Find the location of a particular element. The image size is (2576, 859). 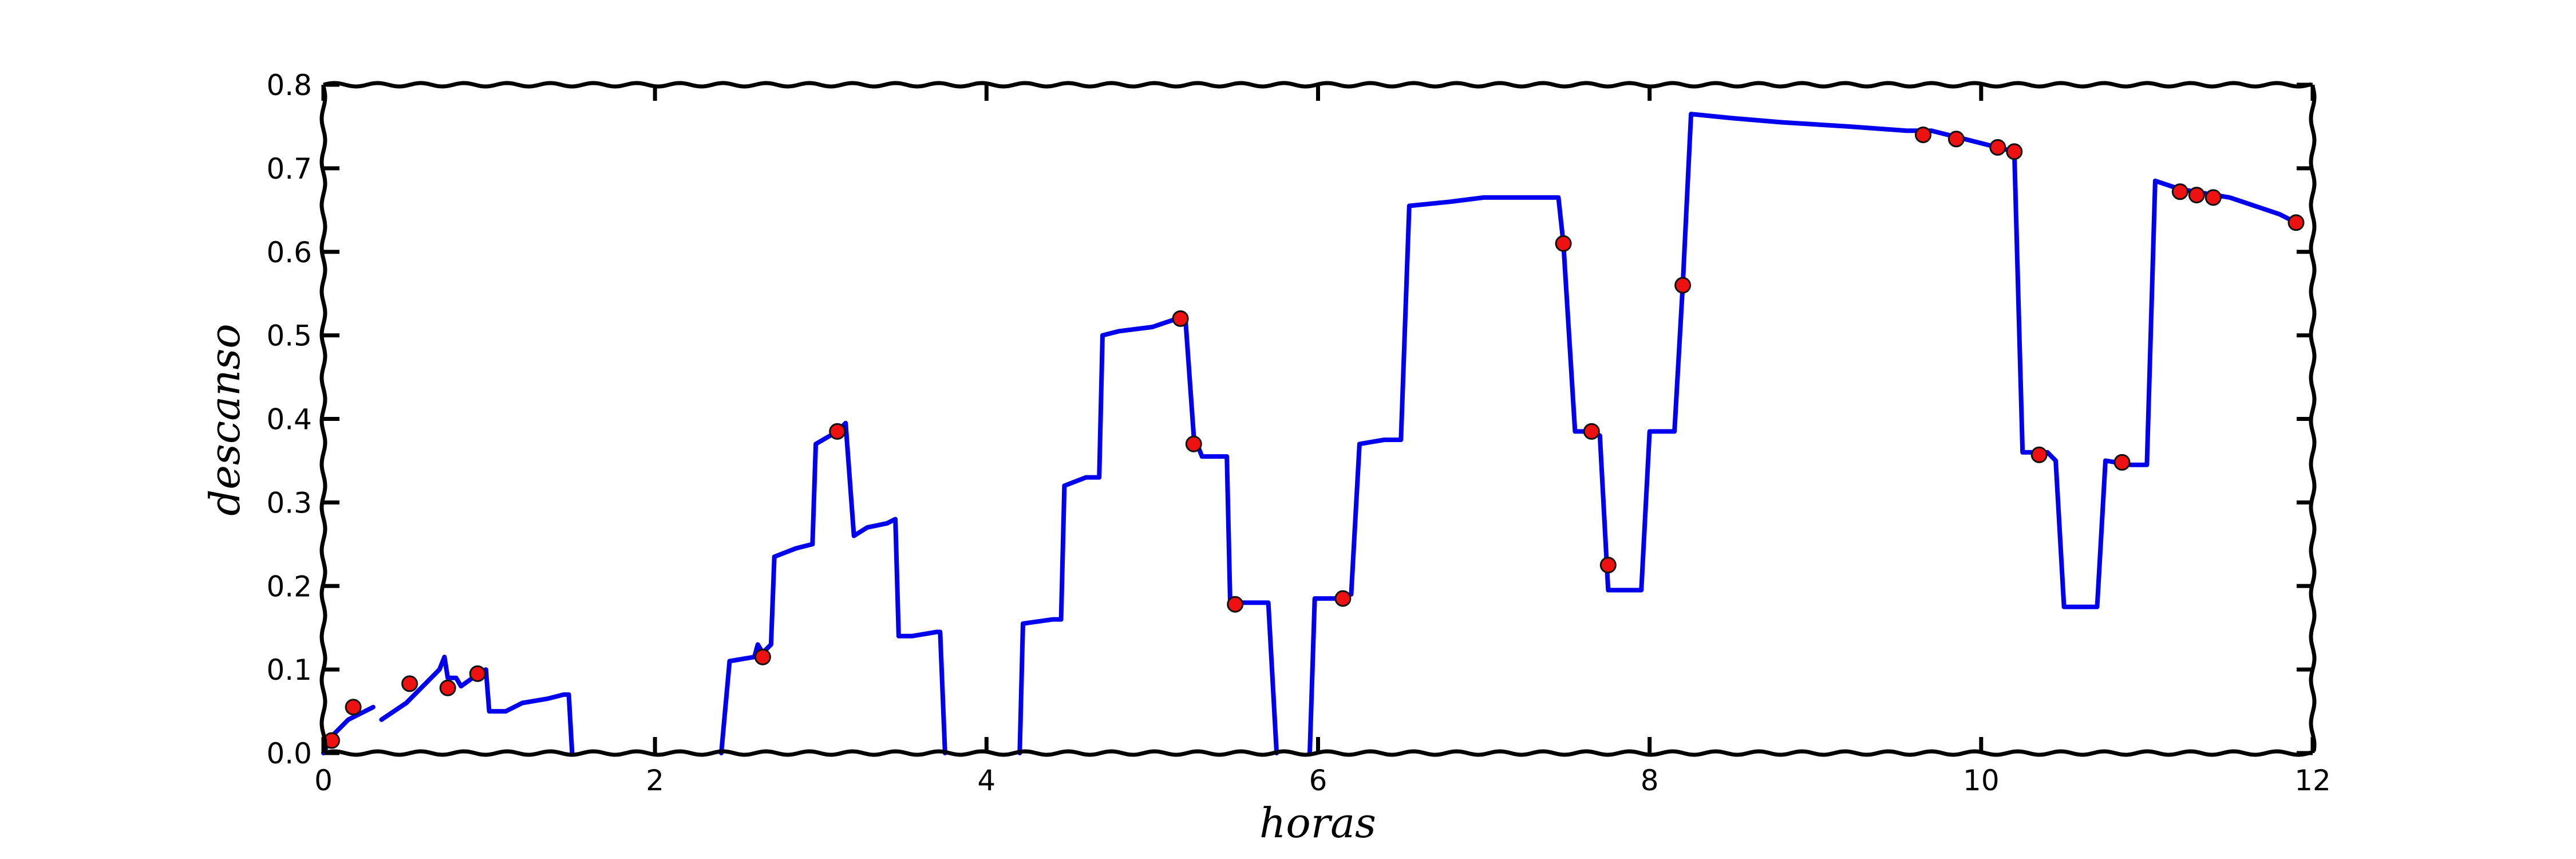

x-tick-label: 0 is located at coordinates (323, 780).